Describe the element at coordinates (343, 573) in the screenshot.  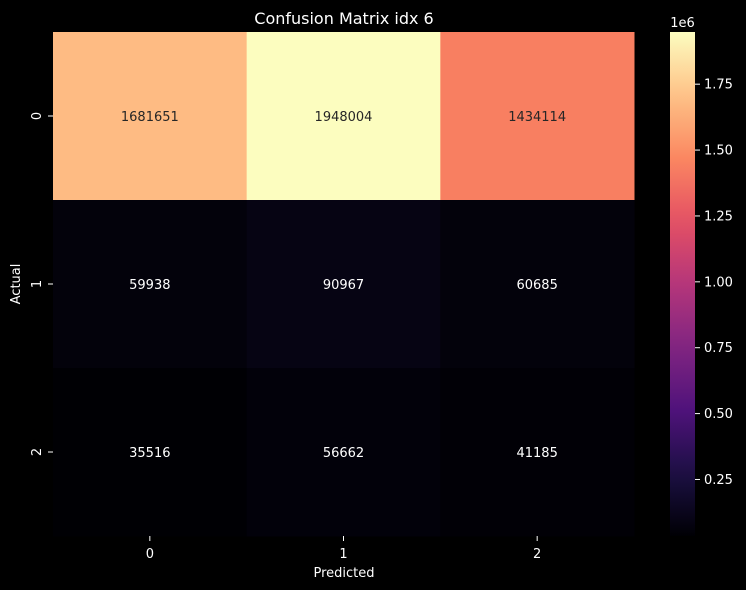
I see `x-axis-label: Predicted` at that location.